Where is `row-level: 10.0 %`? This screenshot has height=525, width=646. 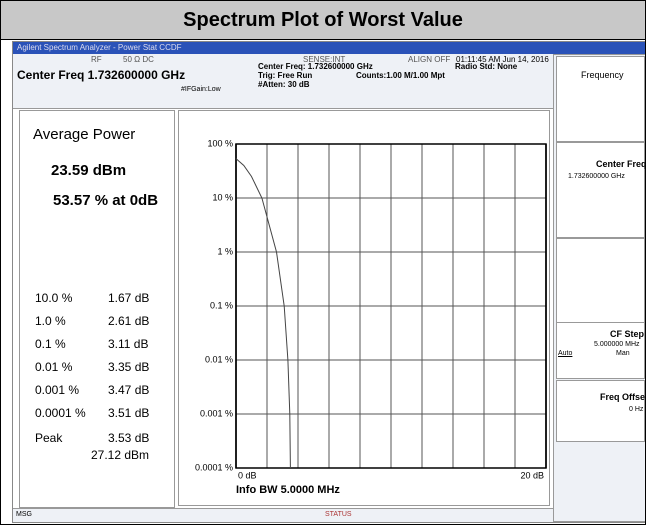
row-level: 10.0 % is located at coordinates (54, 298).